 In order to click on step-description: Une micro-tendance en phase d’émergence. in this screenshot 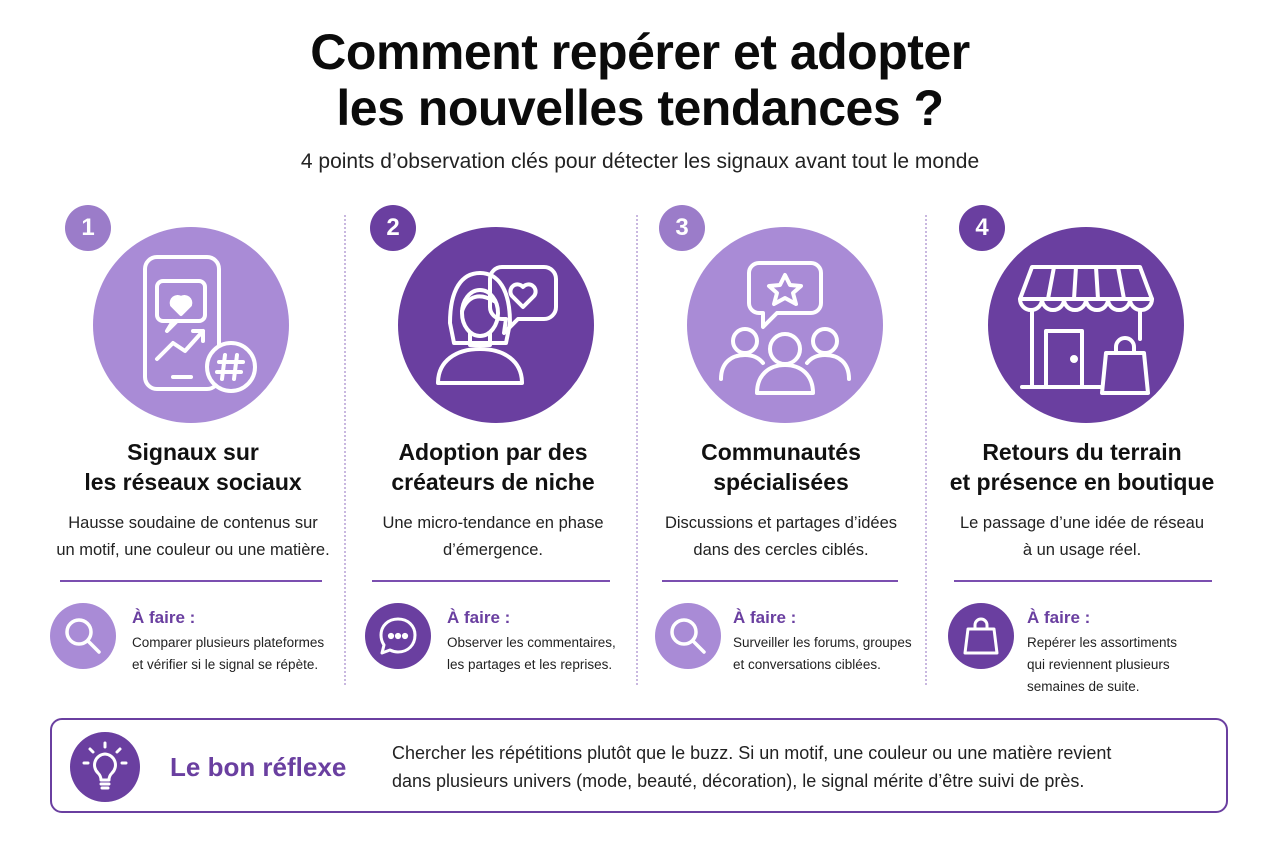, I will do `click(493, 536)`.